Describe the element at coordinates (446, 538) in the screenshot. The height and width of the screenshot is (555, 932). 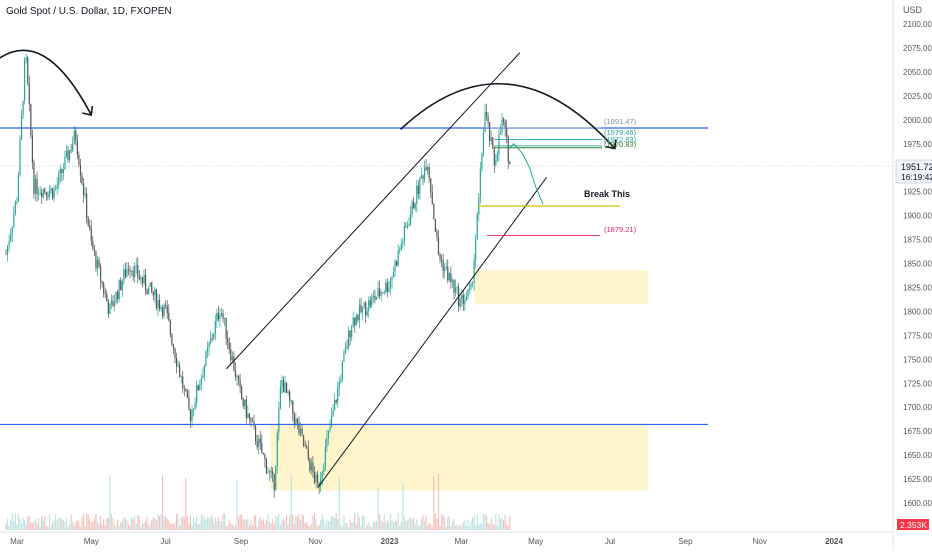
I see `time-axis: Mar May Jul Sep Nov 2023 Mar May Jul Sep Nov 2024` at that location.